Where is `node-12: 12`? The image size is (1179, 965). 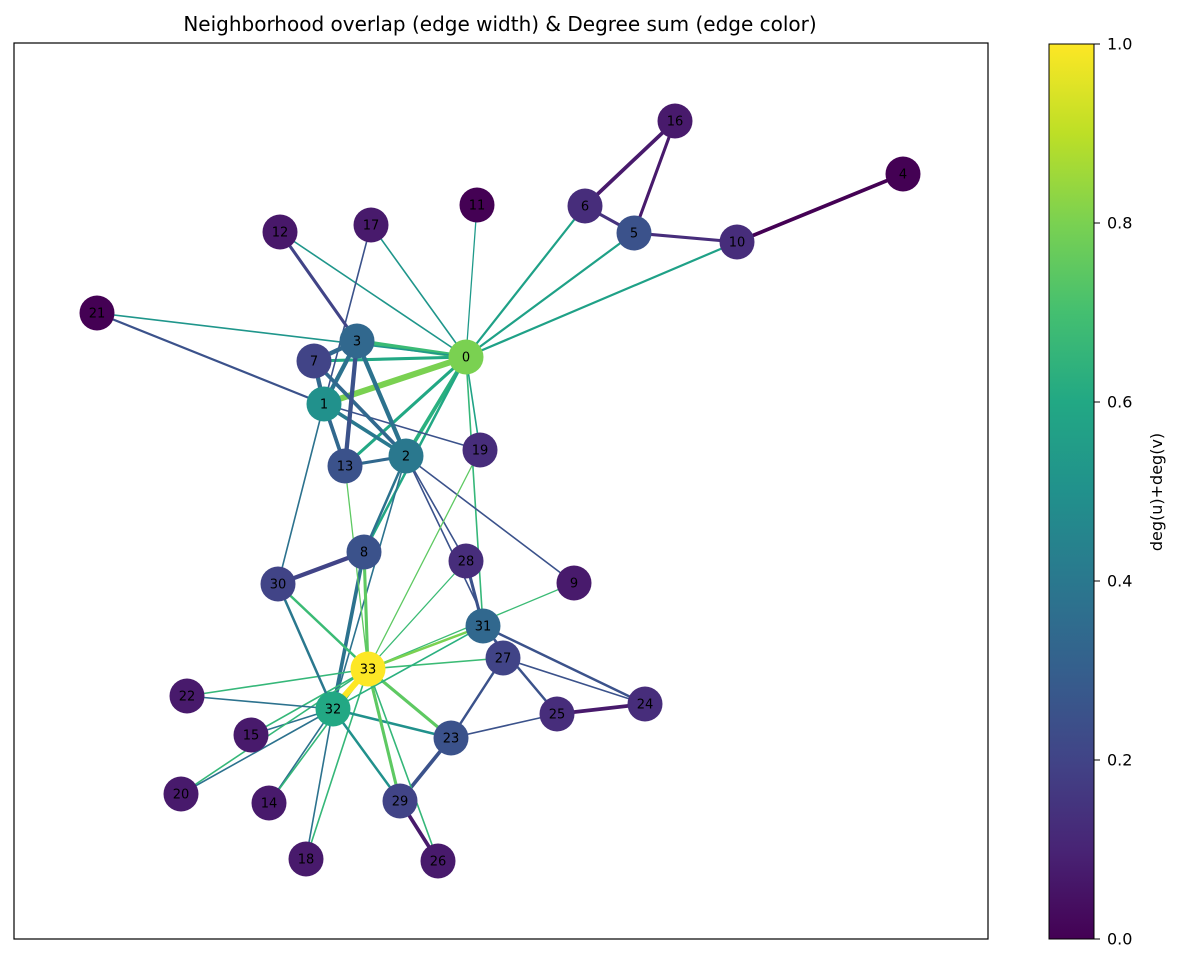
node-12: 12 is located at coordinates (280, 232).